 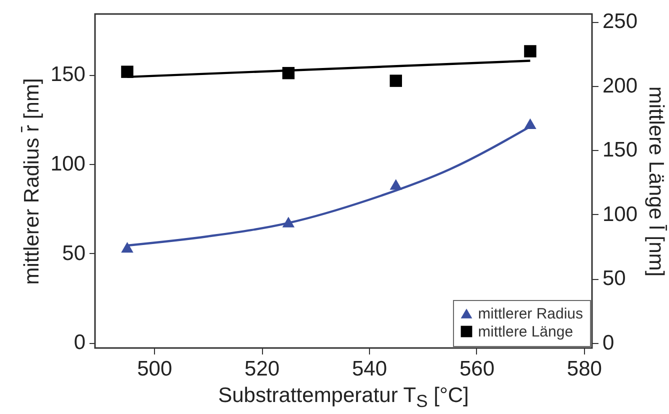 What do you see at coordinates (608, 342) in the screenshot?
I see `y2-tick-label: 0` at bounding box center [608, 342].